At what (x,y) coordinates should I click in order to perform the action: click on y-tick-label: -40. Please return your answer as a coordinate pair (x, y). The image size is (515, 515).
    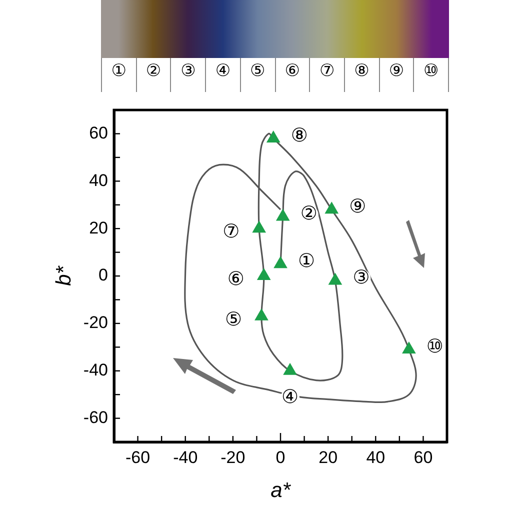
    Looking at the image, I should click on (95, 370).